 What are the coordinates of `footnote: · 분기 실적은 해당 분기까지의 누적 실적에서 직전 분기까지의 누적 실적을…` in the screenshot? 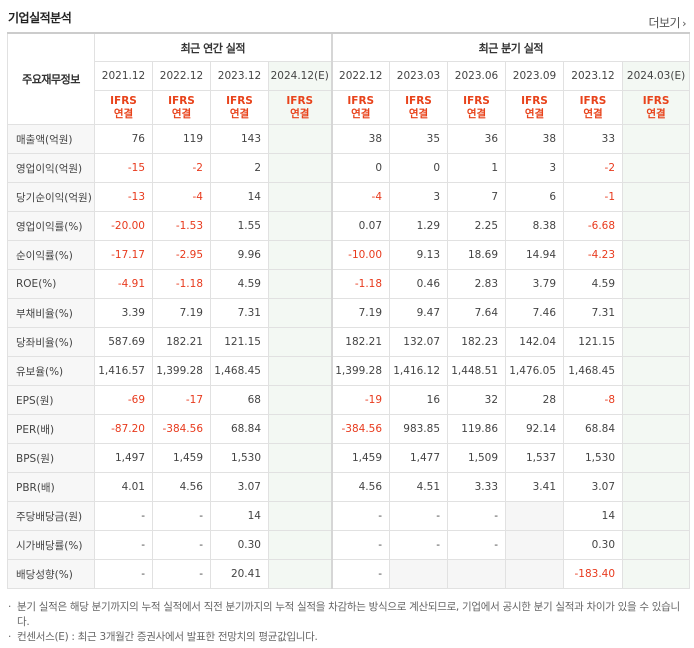 It's located at (348, 615).